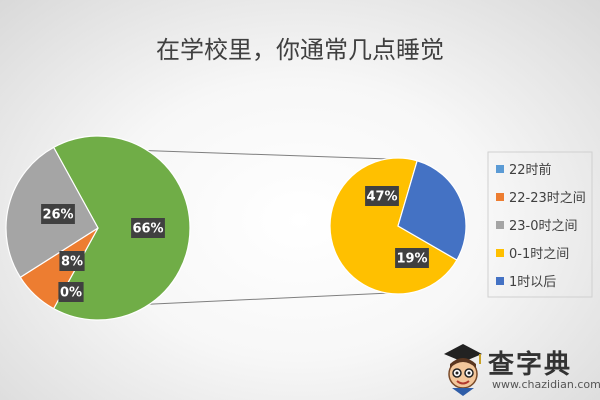 The height and width of the screenshot is (400, 600). I want to click on data-label: 26%, so click(58, 214).